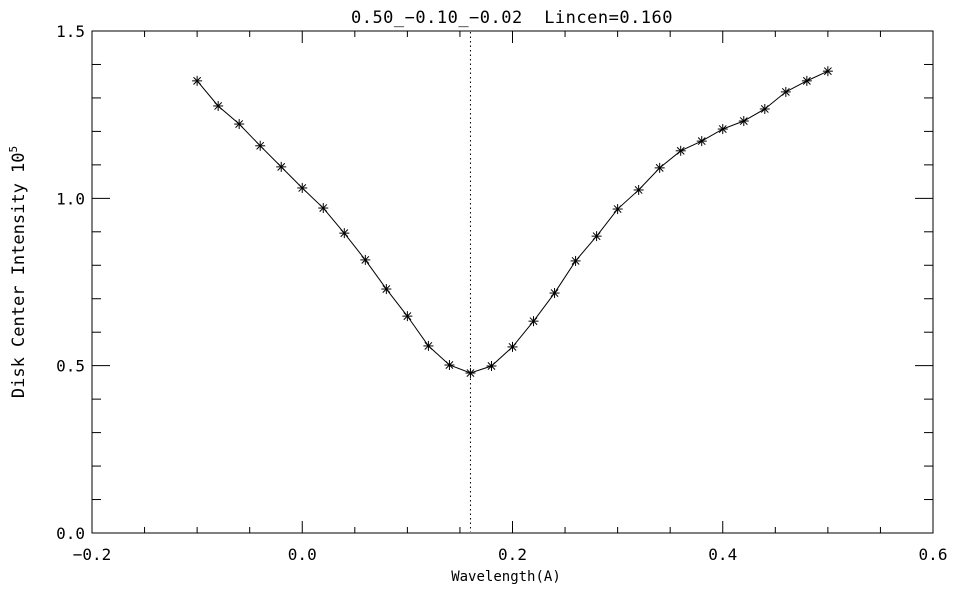 Image resolution: width=960 pixels, height=604 pixels. Describe the element at coordinates (92, 554) in the screenshot. I see `x-tick-label: −0.2` at that location.